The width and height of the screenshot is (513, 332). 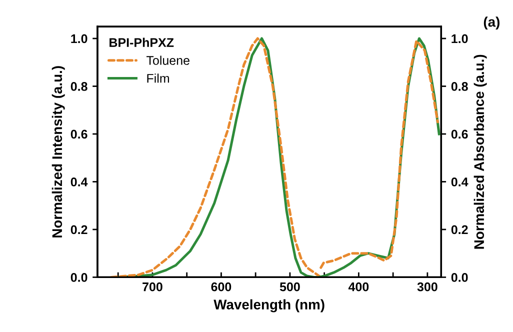 I want to click on y-axis-title: Normalized Intensity (a.u.), so click(x=58, y=152).